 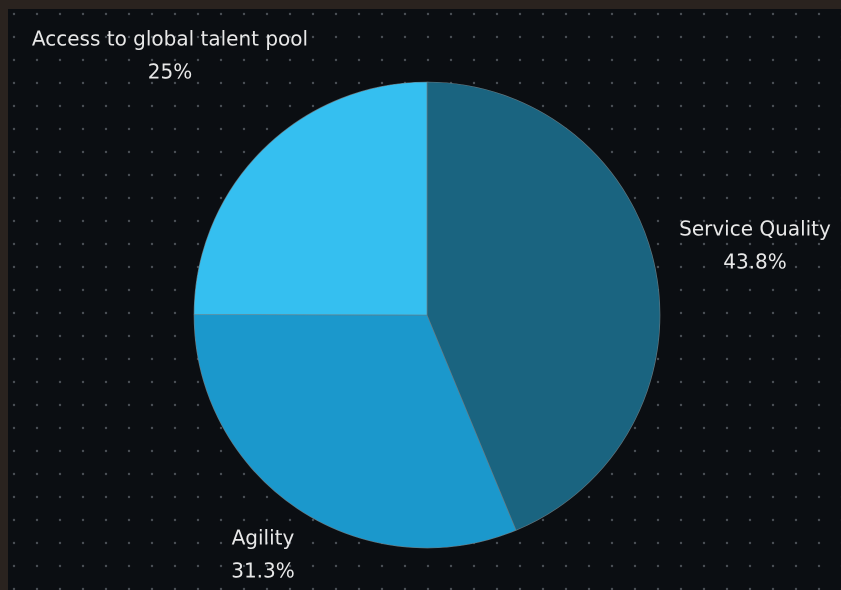 What do you see at coordinates (310, 198) in the screenshot?
I see `pie-slice` at bounding box center [310, 198].